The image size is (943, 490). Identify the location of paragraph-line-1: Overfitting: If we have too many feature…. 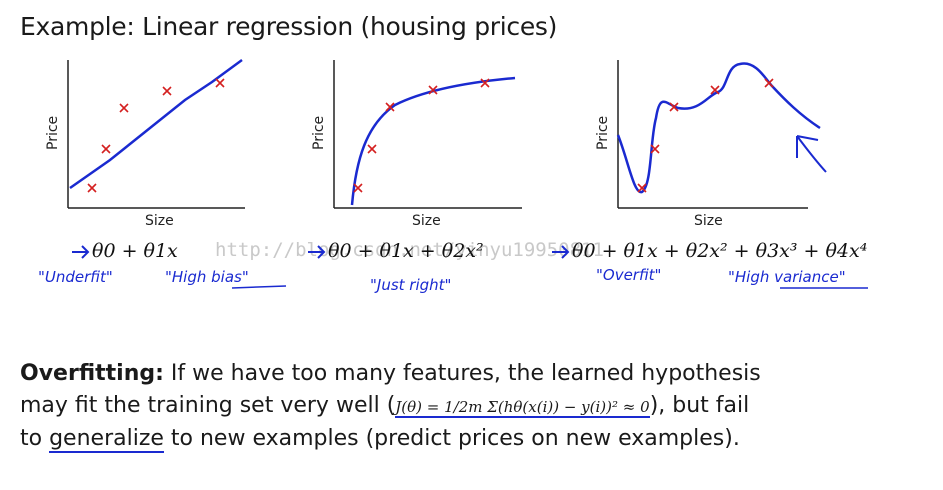
(390, 373).